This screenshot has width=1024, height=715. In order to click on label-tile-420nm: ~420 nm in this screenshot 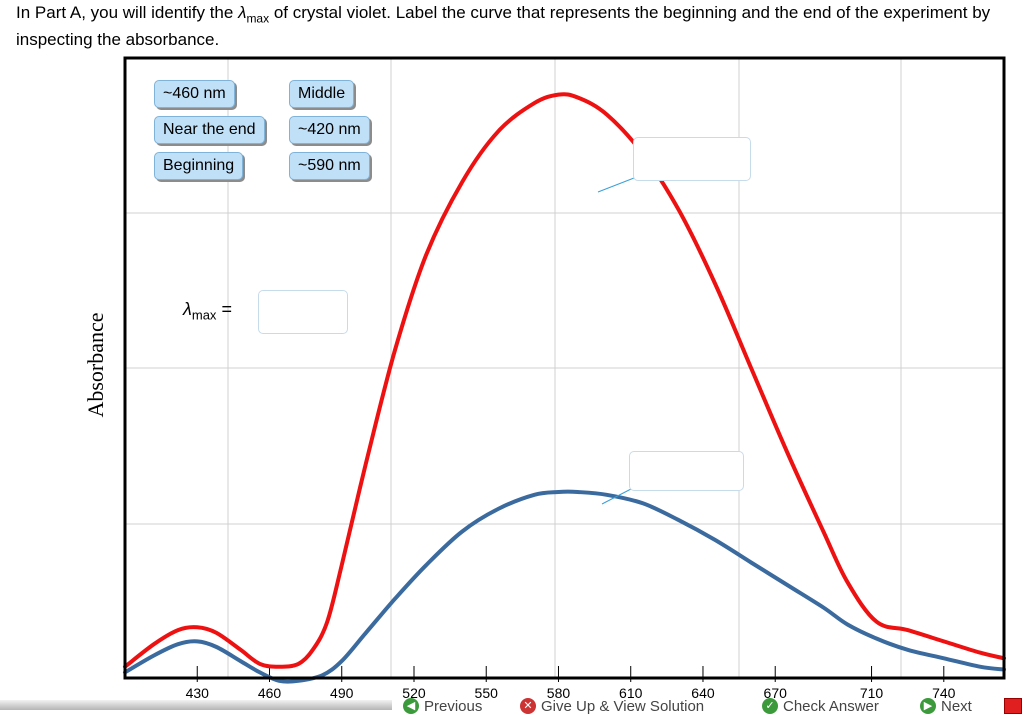, I will do `click(329, 130)`.